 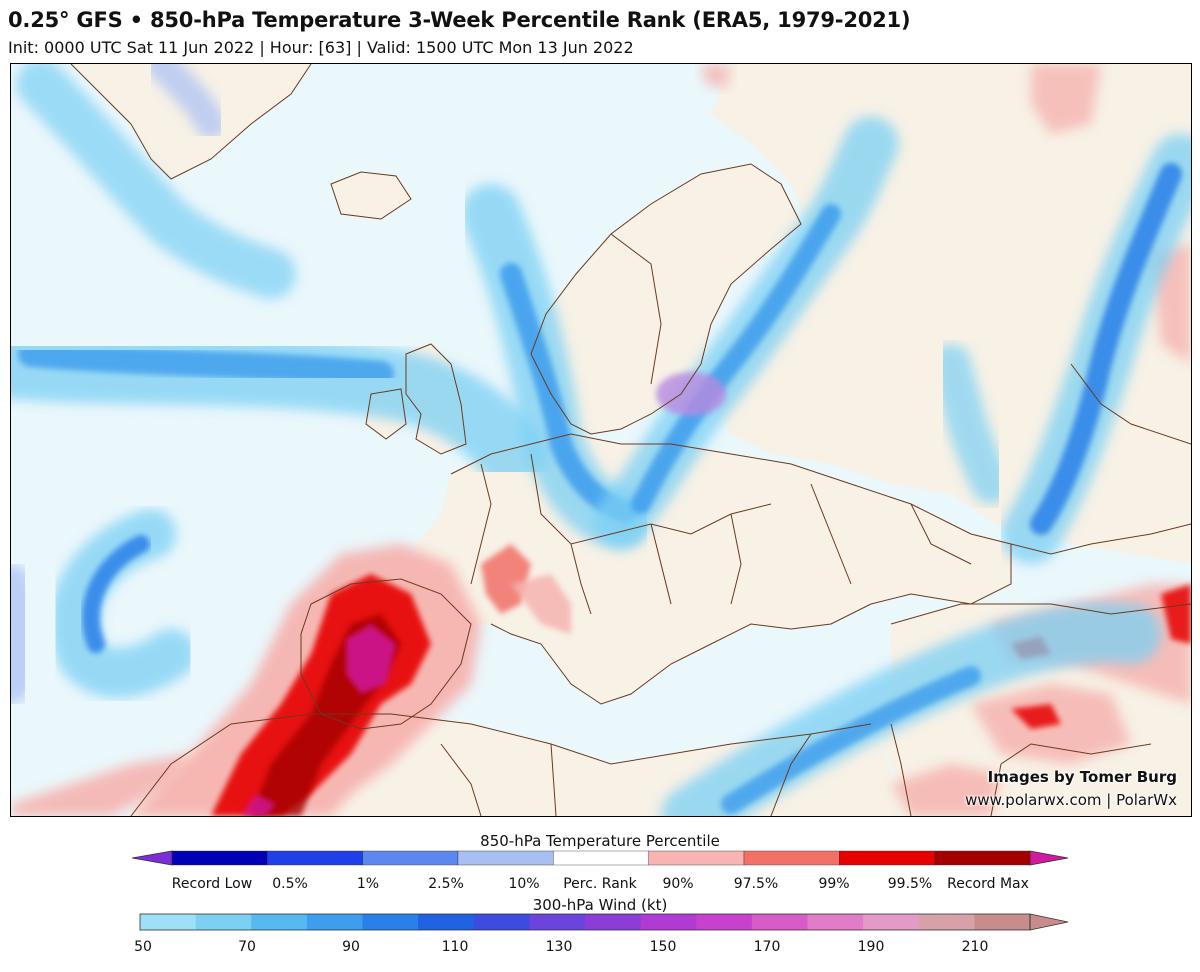 What do you see at coordinates (663, 947) in the screenshot?
I see `wind-colorbar-label: 150` at bounding box center [663, 947].